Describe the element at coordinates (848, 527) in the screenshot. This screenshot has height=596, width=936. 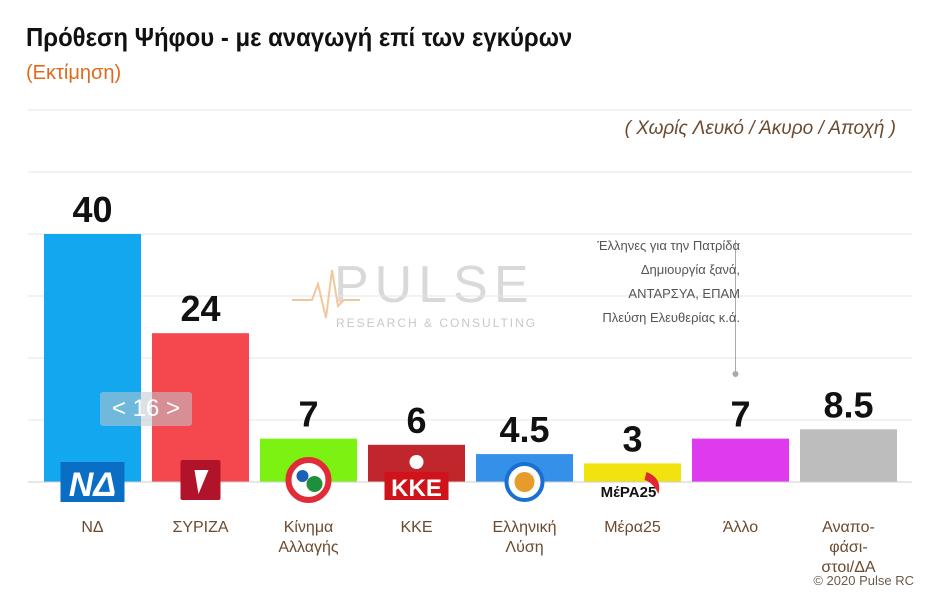
I see `category-label: Αναπο-` at that location.